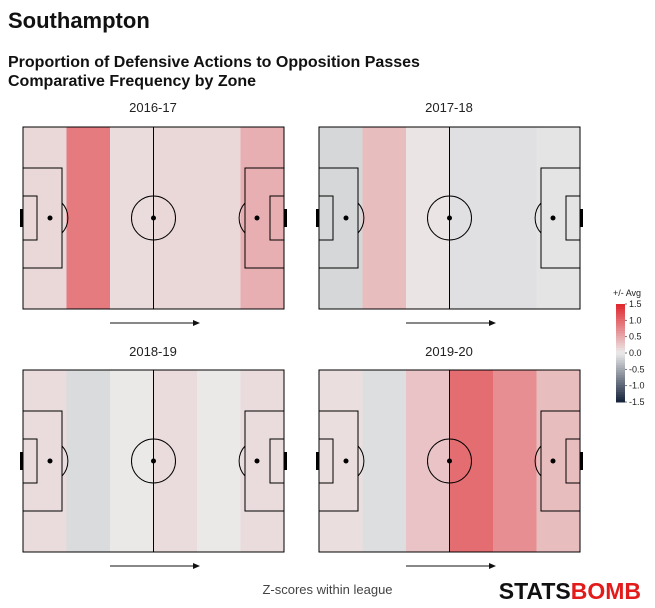 The width and height of the screenshot is (655, 608). I want to click on colorbar-tick-label: -1.5, so click(637, 402).